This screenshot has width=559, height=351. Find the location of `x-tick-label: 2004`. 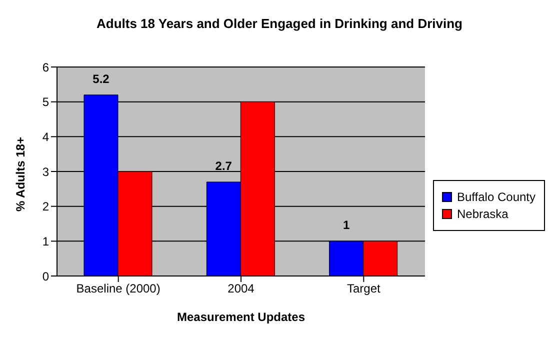

x-tick-label: 2004 is located at coordinates (241, 289).